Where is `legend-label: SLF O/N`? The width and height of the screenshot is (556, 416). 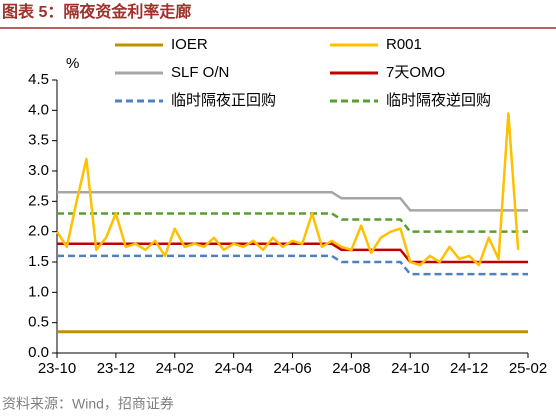 legend-label: SLF O/N is located at coordinates (200, 72).